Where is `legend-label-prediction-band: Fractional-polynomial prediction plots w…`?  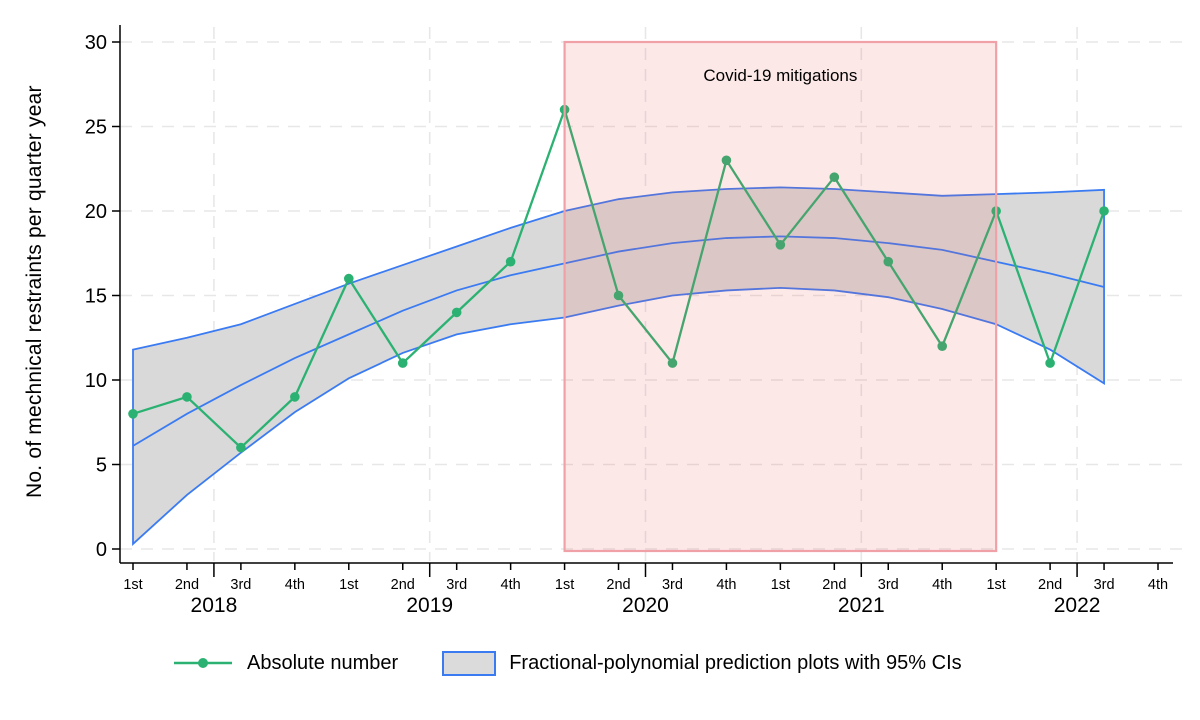
legend-label-prediction-band: Fractional-polynomial prediction plots w… is located at coordinates (735, 662).